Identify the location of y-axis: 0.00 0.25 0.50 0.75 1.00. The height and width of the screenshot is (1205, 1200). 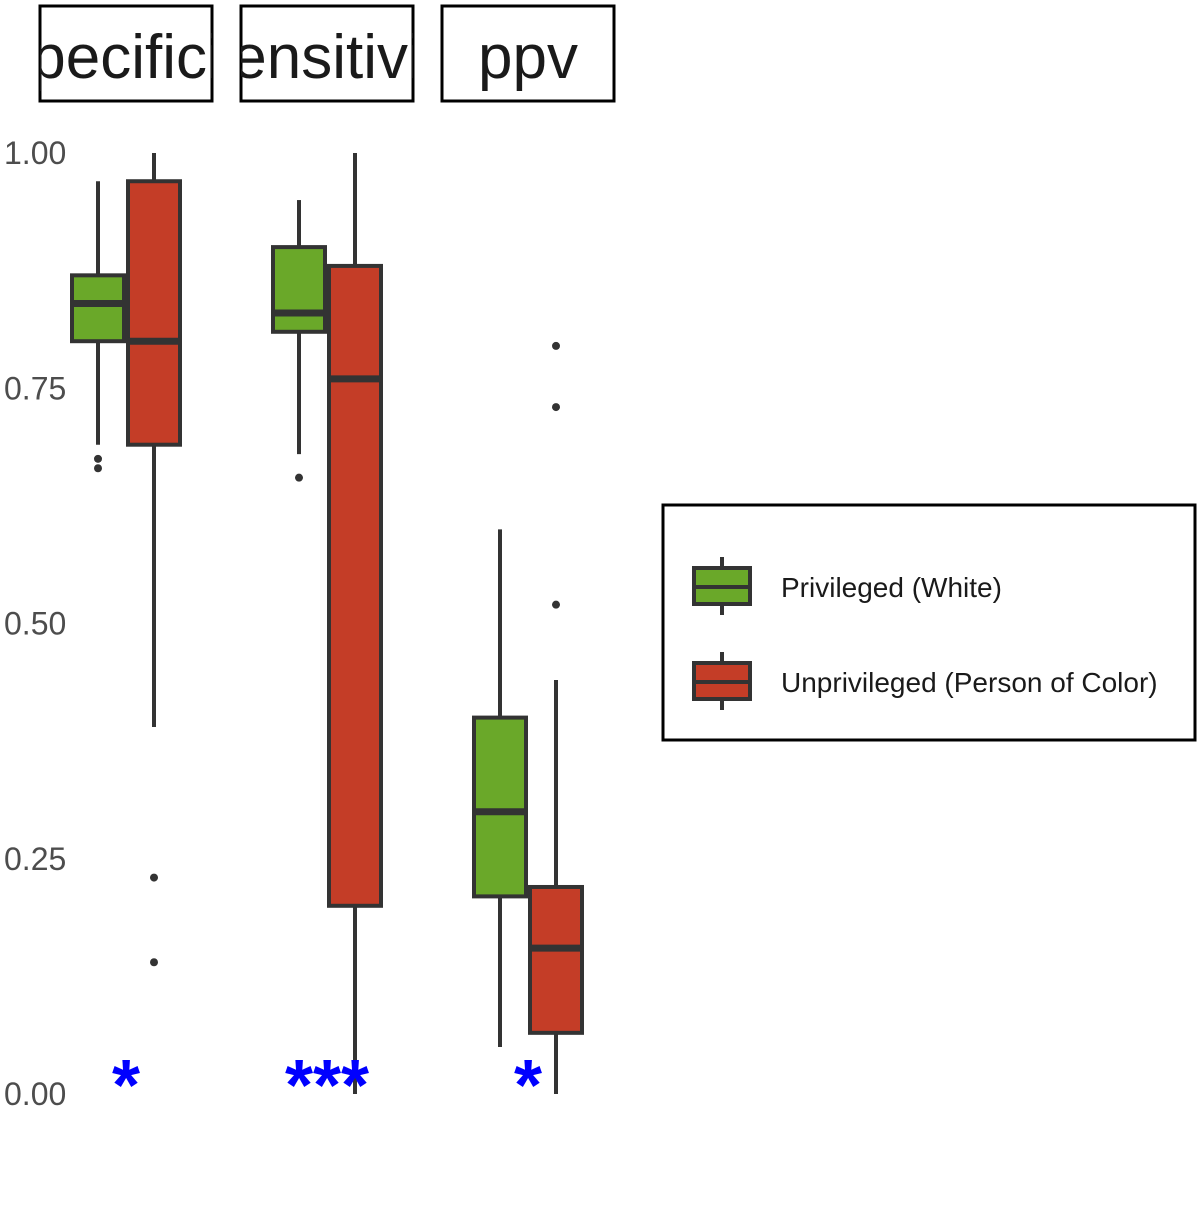
(35, 623).